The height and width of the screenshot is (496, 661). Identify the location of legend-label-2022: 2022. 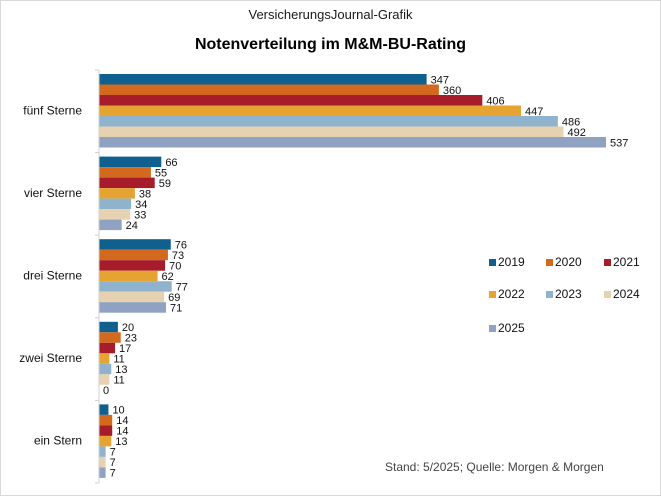
(511, 294).